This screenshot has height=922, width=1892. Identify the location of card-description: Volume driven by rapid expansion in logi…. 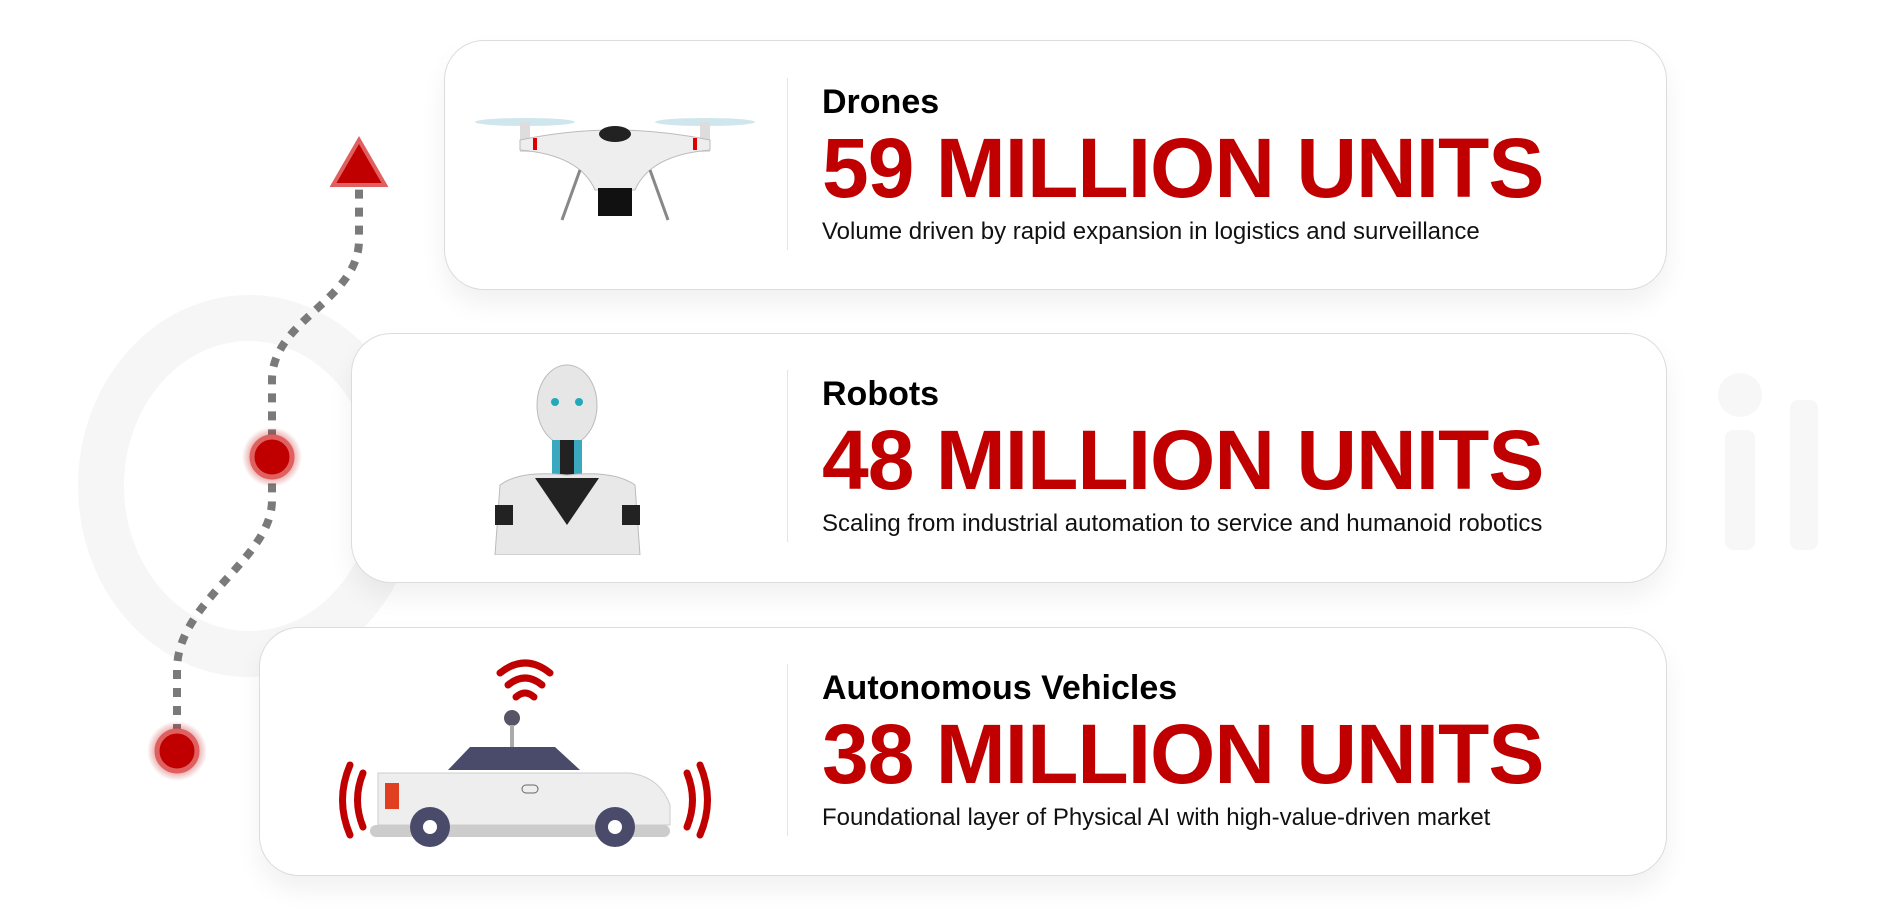
(1151, 231).